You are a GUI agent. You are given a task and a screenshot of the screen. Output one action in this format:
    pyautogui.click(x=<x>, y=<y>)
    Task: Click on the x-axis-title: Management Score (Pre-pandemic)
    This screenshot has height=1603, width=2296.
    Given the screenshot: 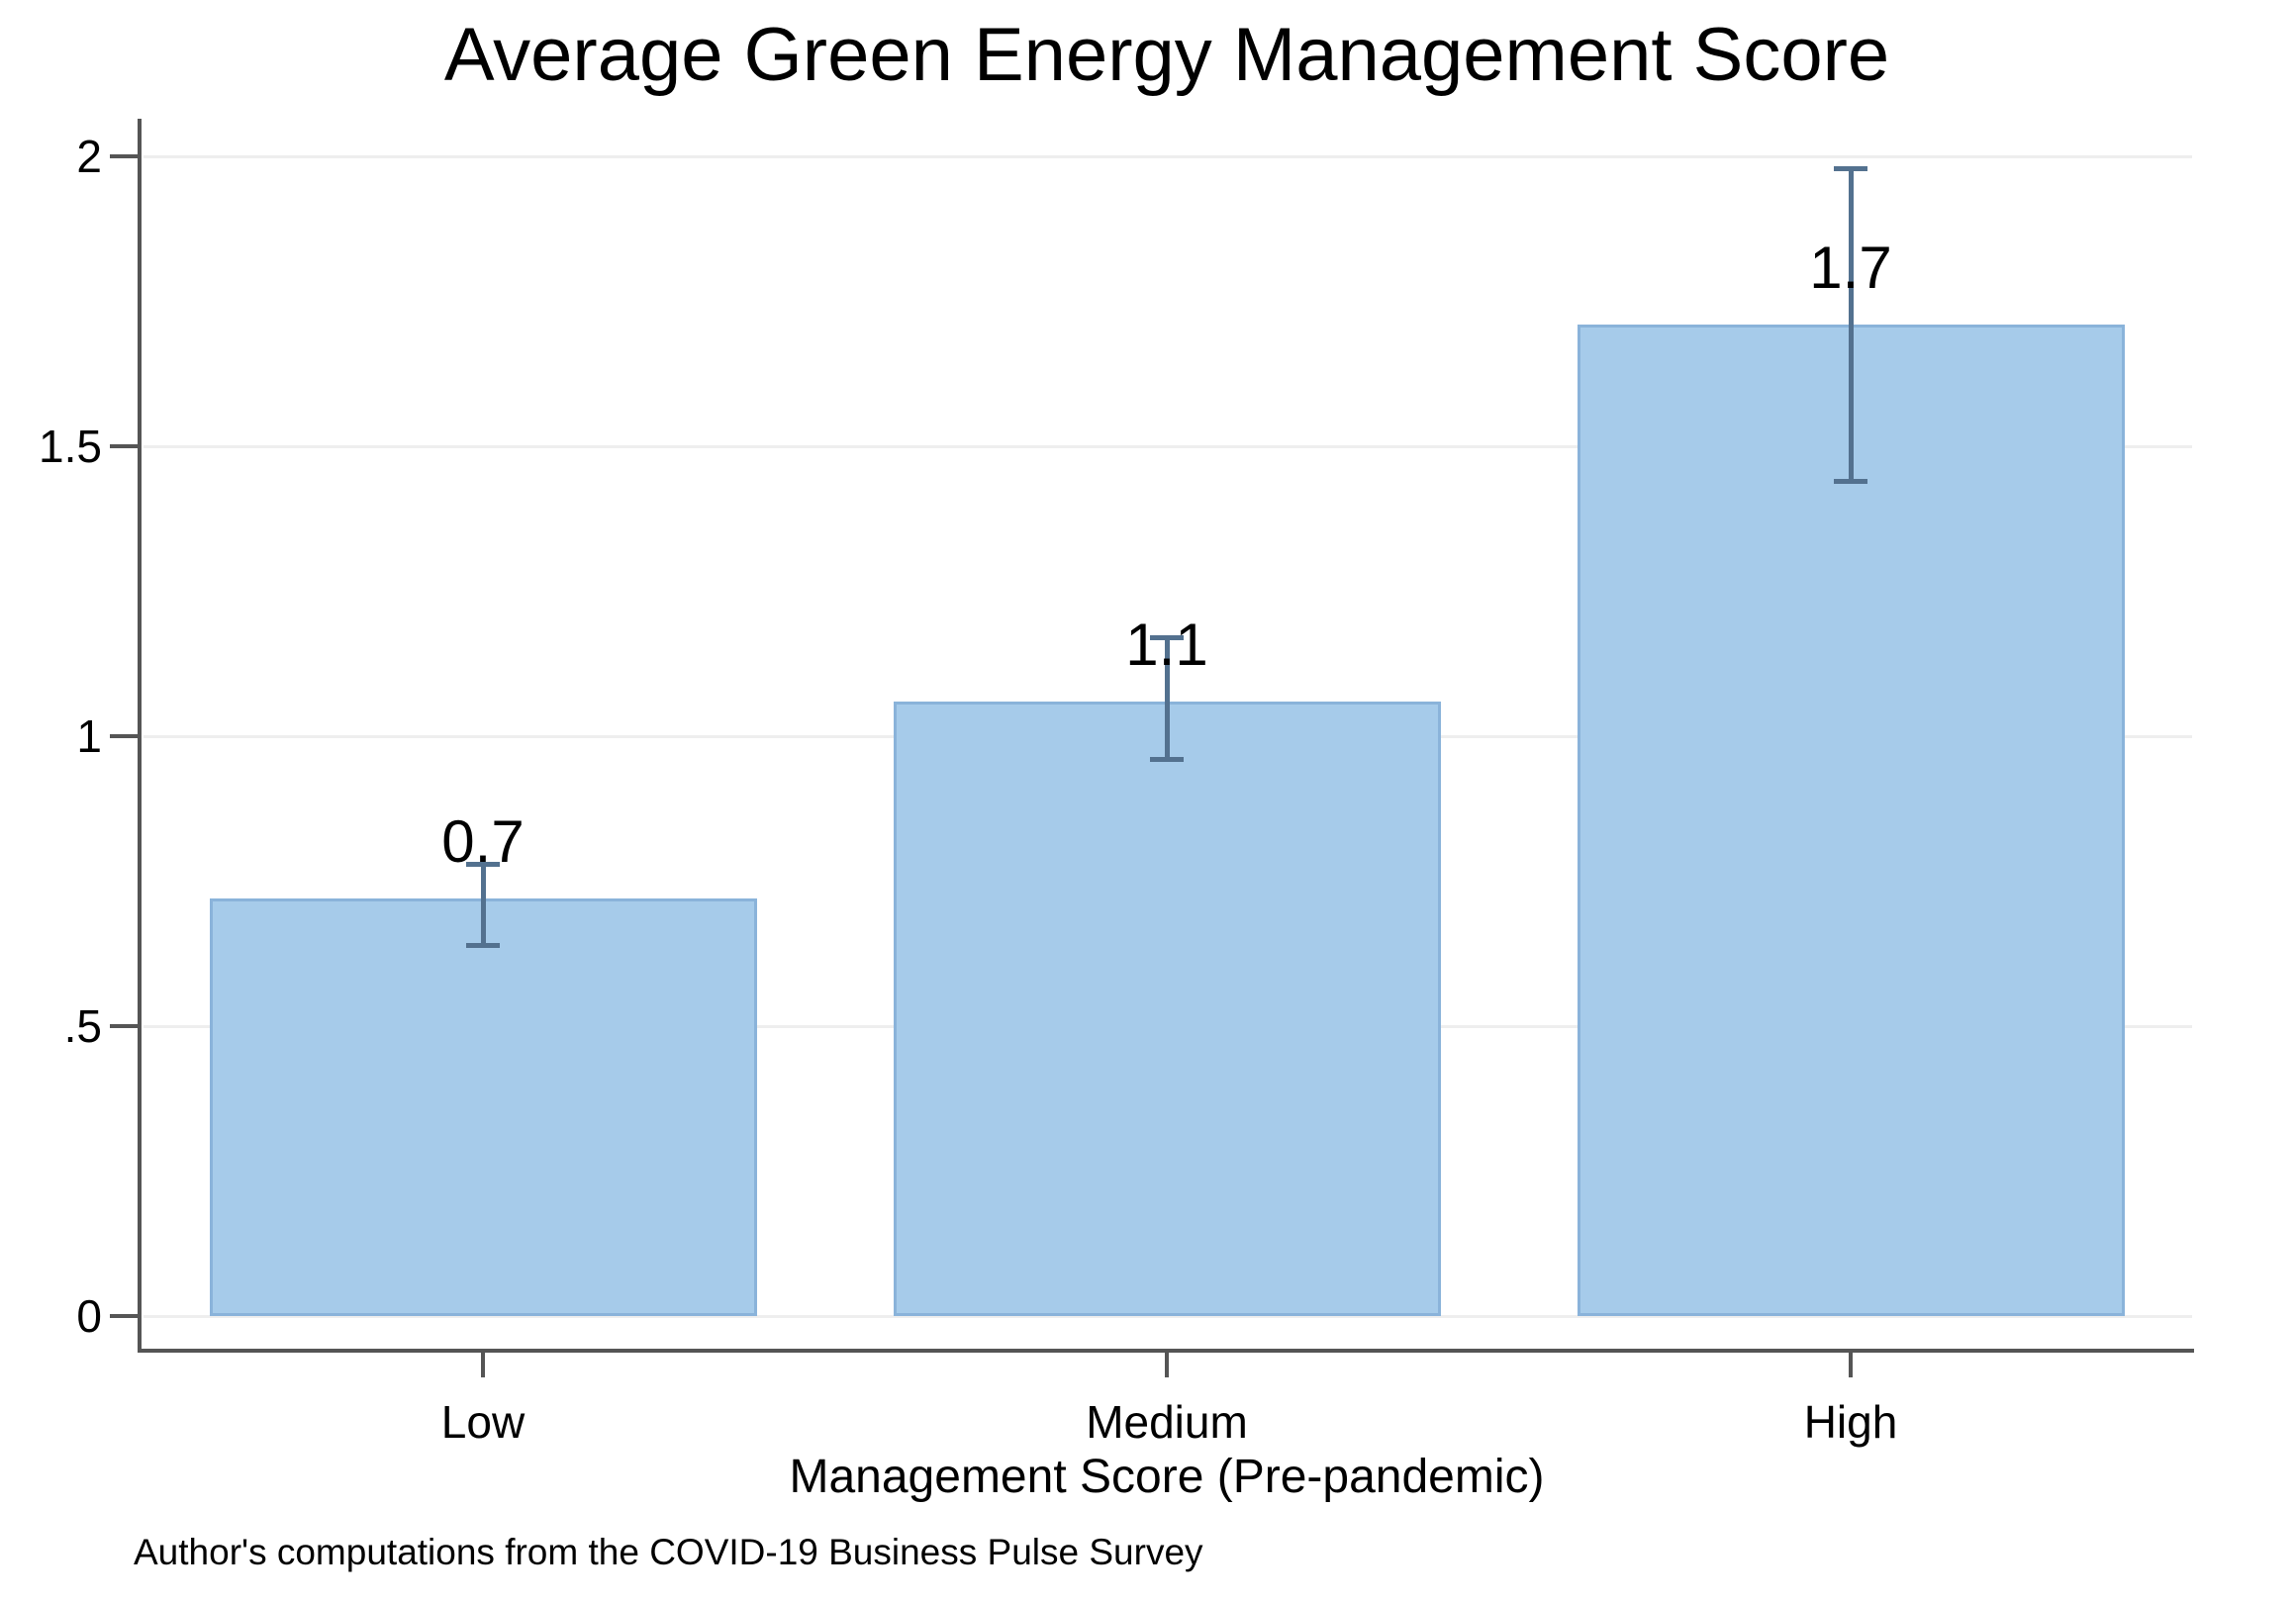 What is the action you would take?
    pyautogui.click(x=1167, y=1477)
    